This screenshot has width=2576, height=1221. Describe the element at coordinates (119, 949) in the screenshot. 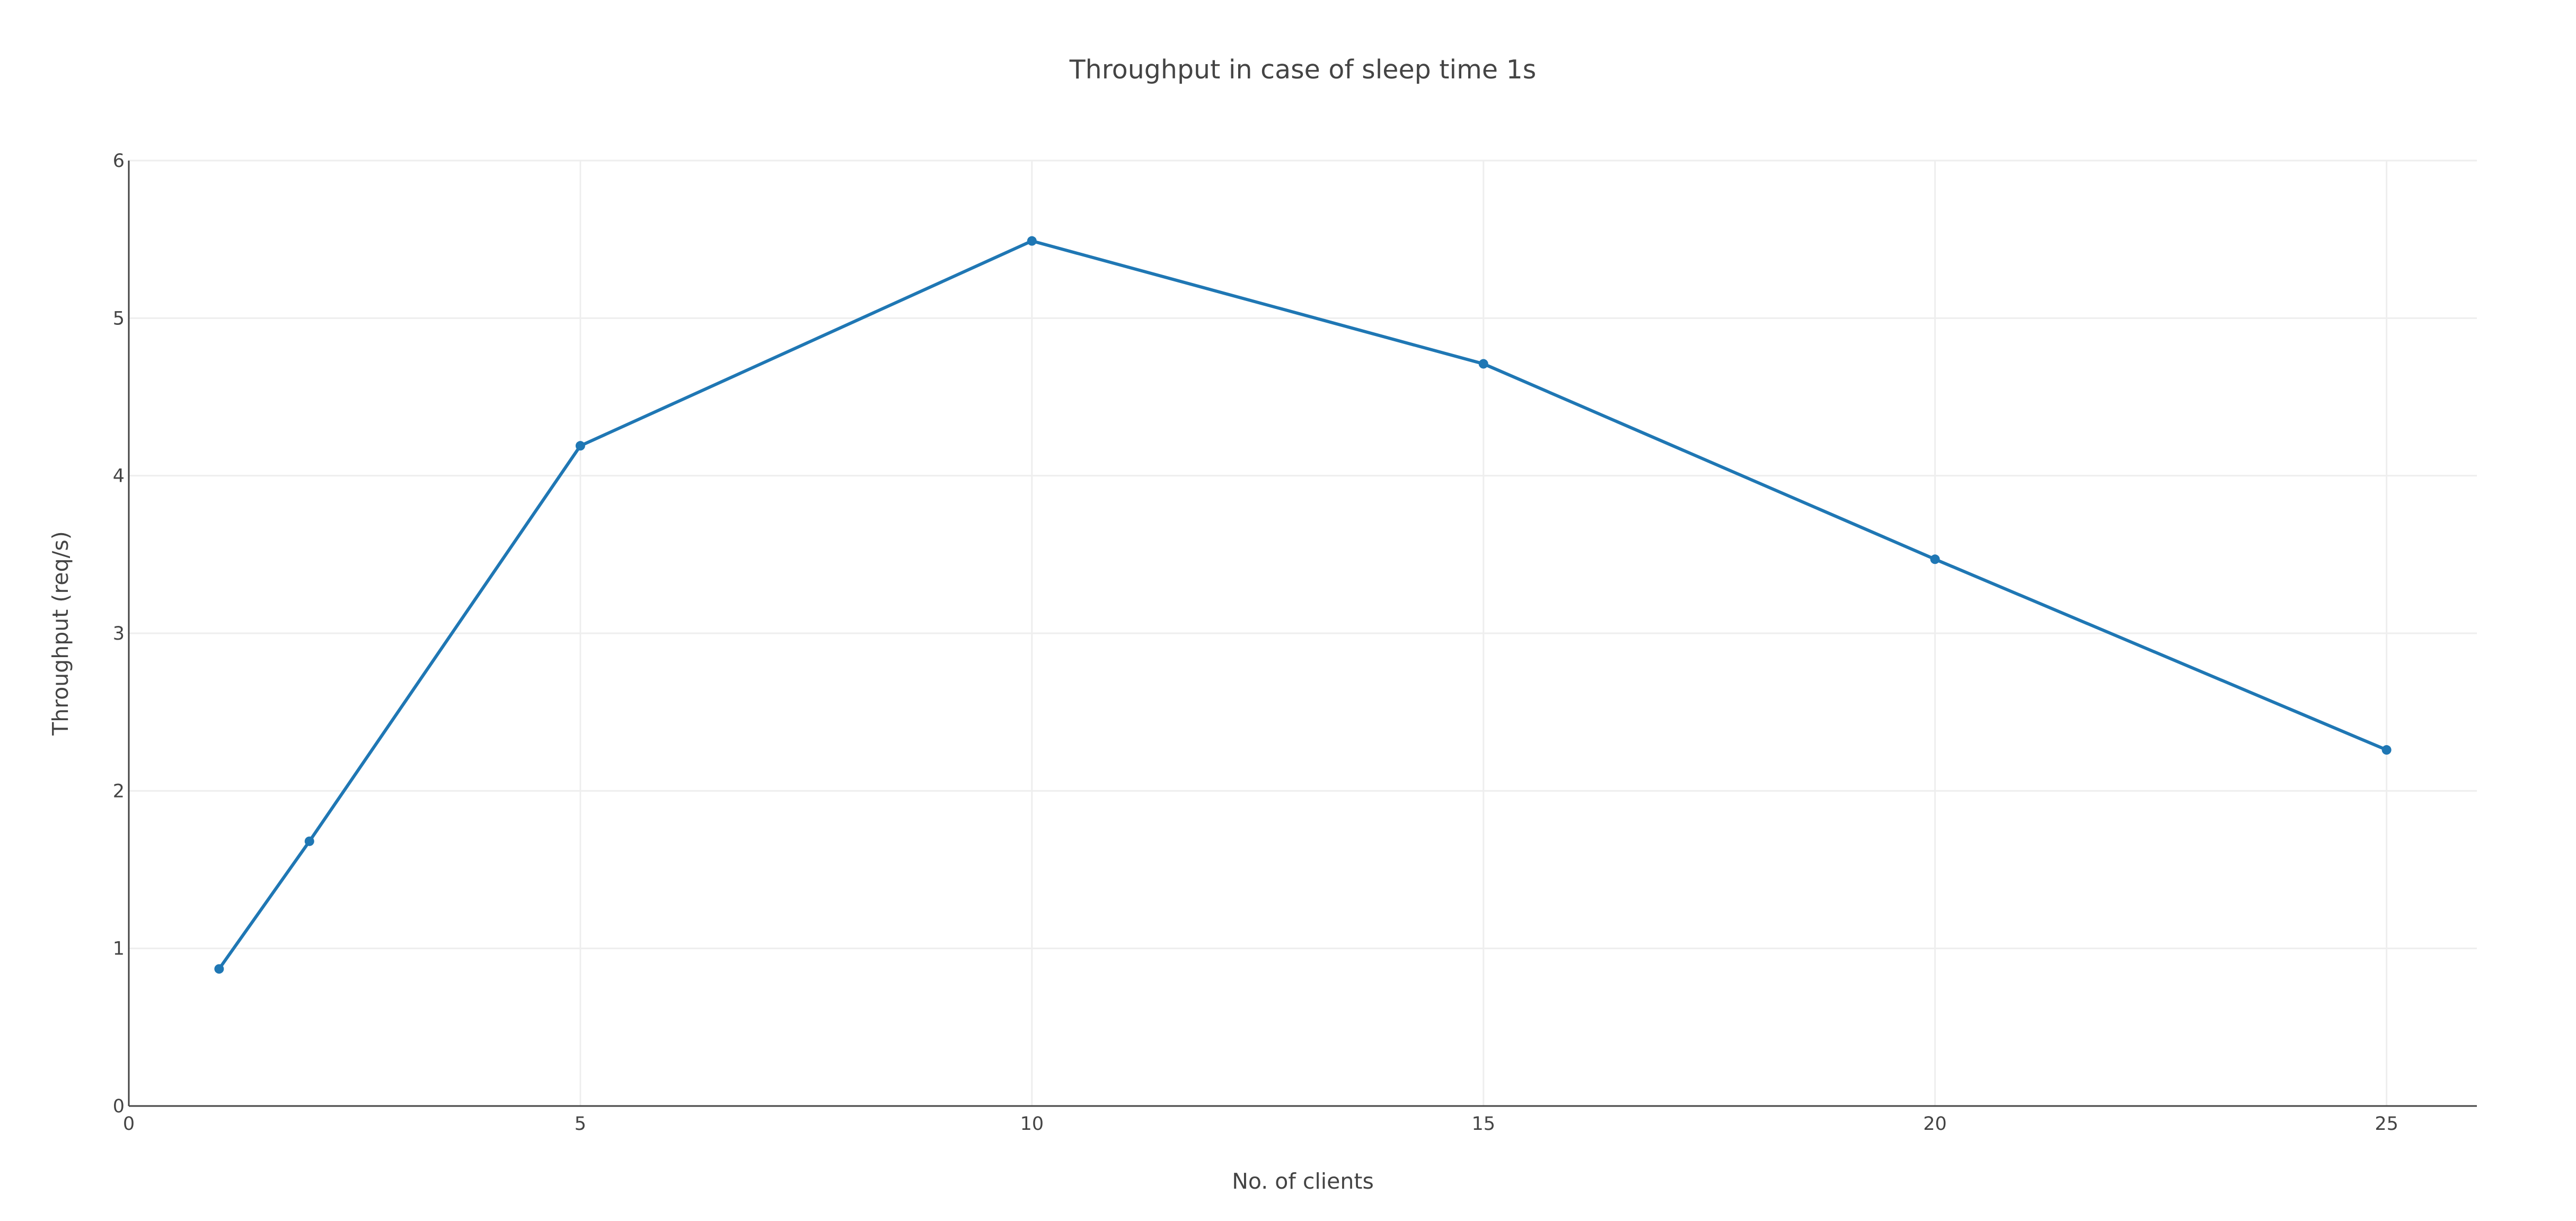

I see `y-tick-label: 1` at that location.